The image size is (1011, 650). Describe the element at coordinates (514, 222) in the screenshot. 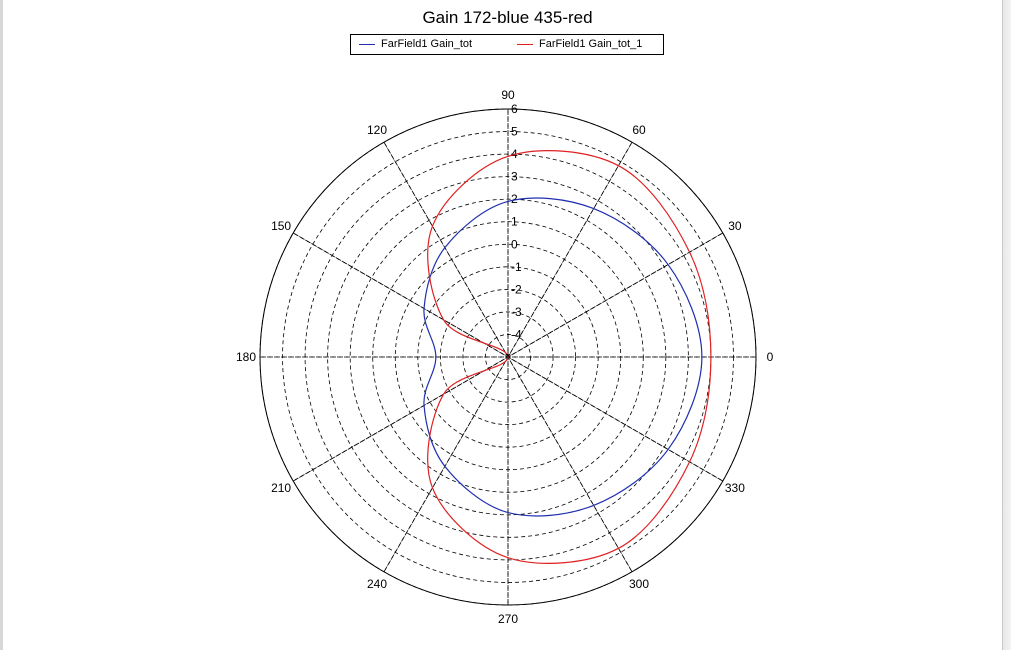

I see `radial-tick-label: 1` at that location.